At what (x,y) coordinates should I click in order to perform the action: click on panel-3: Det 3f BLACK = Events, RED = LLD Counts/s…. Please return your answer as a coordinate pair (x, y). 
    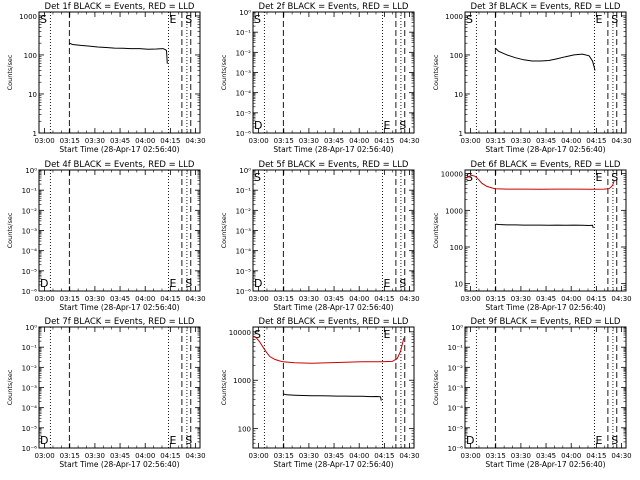
    Looking at the image, I should click on (532, 78).